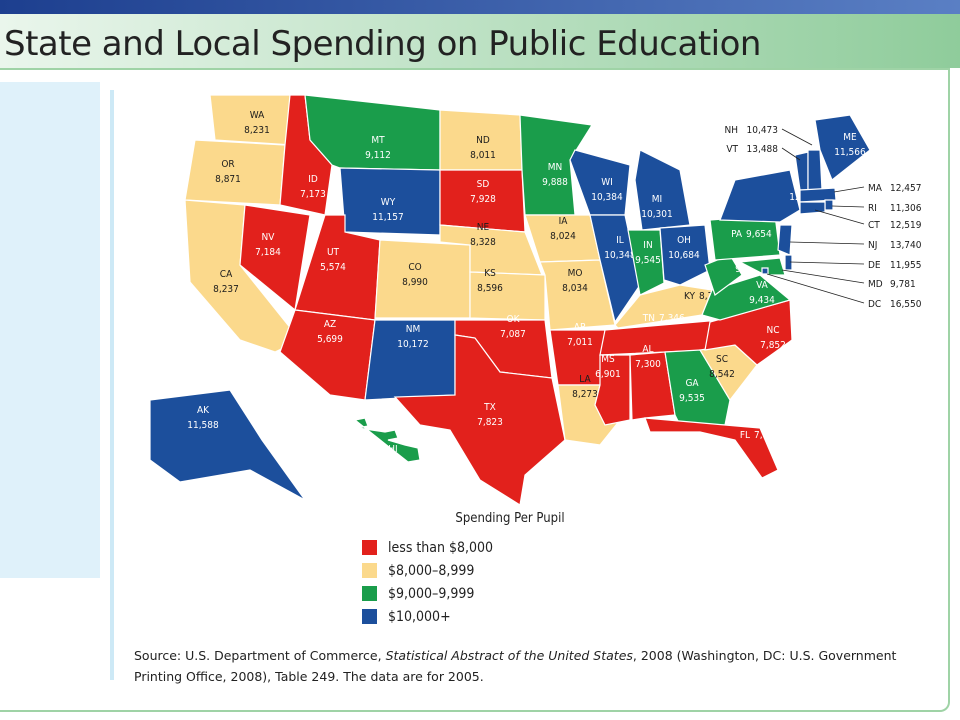 The width and height of the screenshot is (960, 720). Describe the element at coordinates (906, 304) in the screenshot. I see `state-value: 16,550` at that location.